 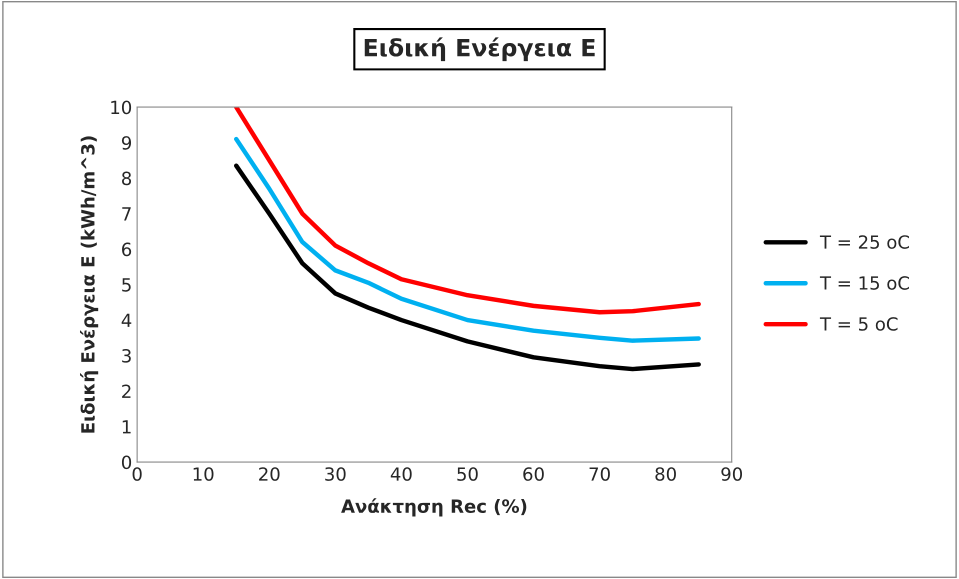 What do you see at coordinates (126, 391) in the screenshot?
I see `y-tick-label: 2` at bounding box center [126, 391].